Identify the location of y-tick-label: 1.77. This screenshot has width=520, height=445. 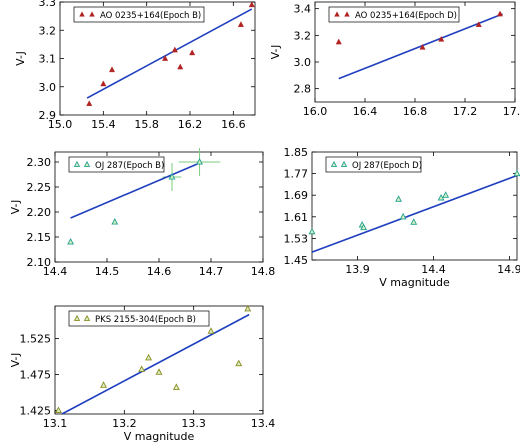
(296, 174).